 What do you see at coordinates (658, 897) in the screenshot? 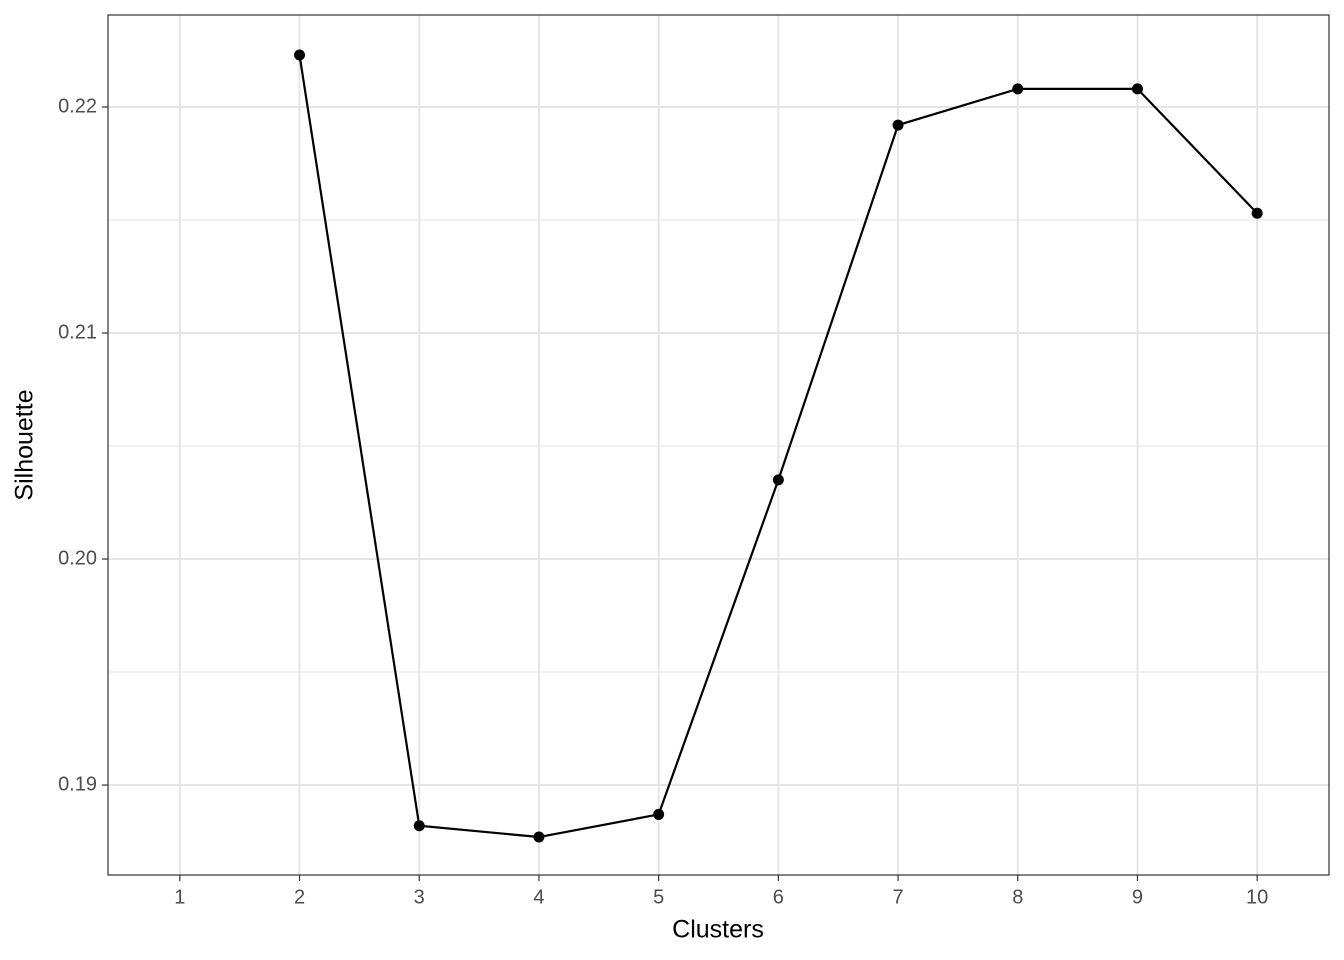
I see `x-tick-label: 5` at bounding box center [658, 897].